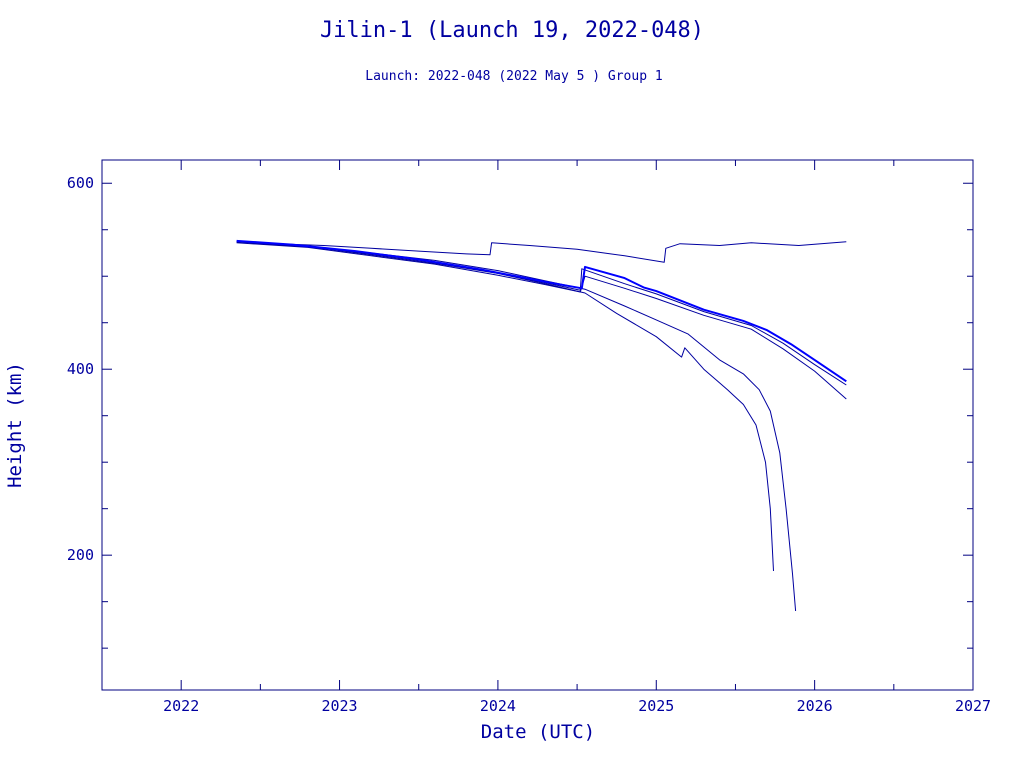 The width and height of the screenshot is (1024, 768). What do you see at coordinates (181, 706) in the screenshot?
I see `x-tick-label: 2022` at bounding box center [181, 706].